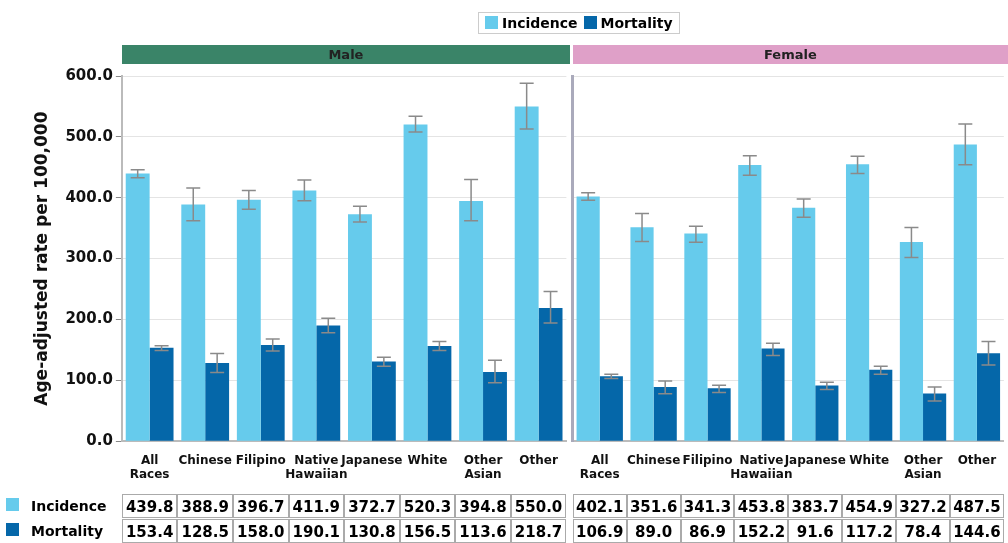 This screenshot has width=1008, height=543. Describe the element at coordinates (815, 531) in the screenshot. I see `data-label: 91.6` at that location.